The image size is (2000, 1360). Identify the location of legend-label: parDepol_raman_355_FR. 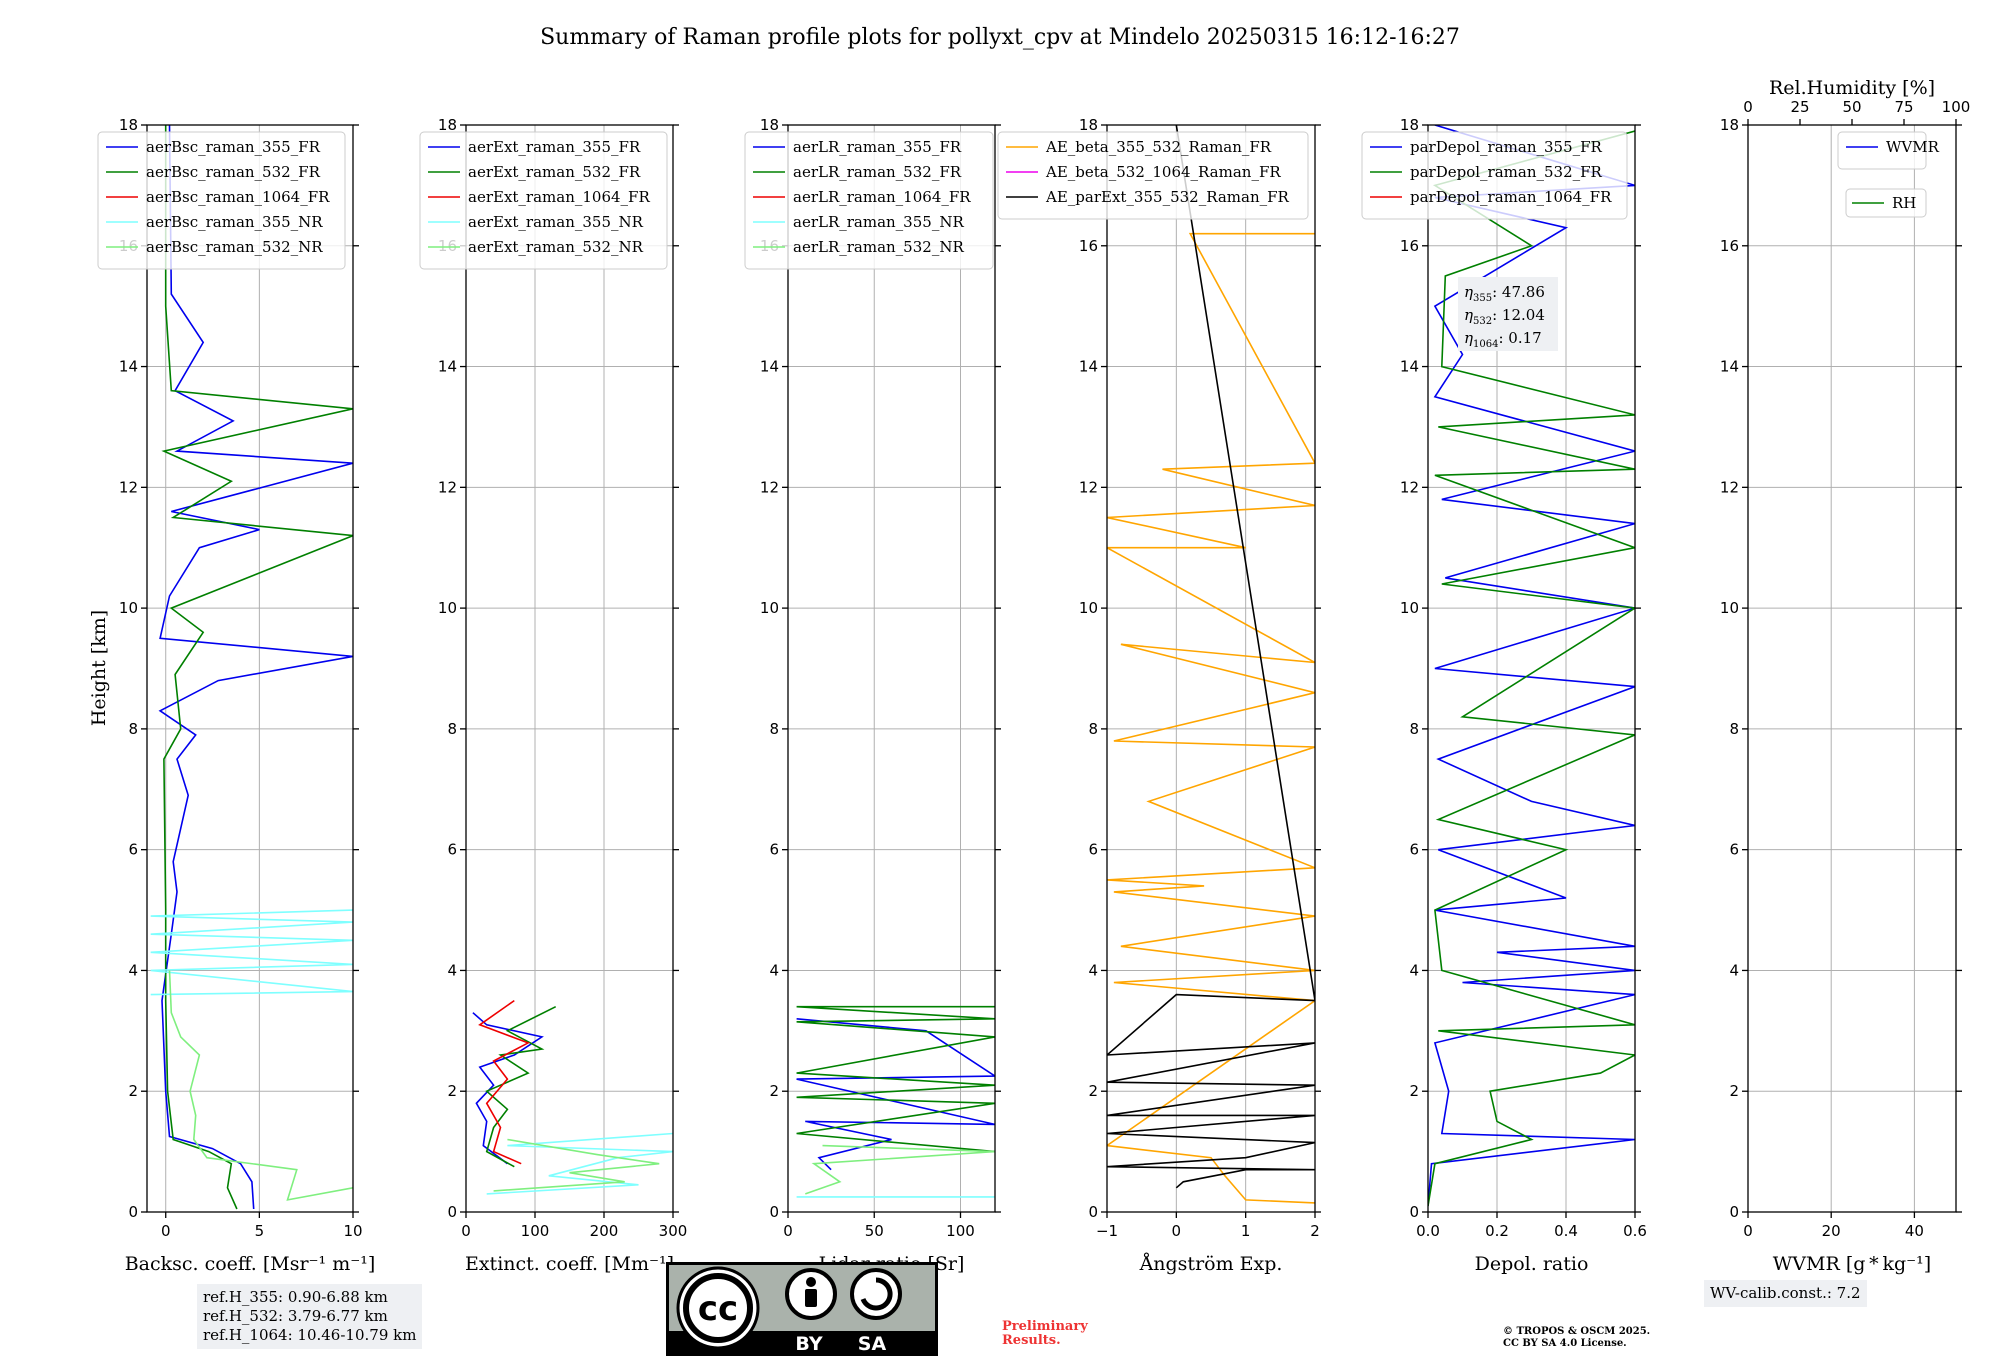
(1506, 147).